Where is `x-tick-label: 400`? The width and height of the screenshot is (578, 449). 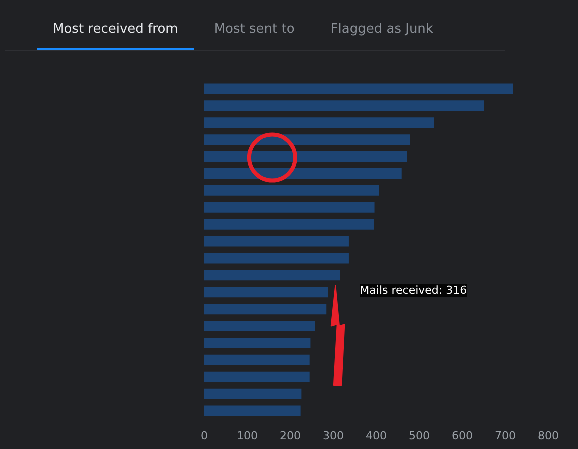 x-tick-label: 400 is located at coordinates (376, 436).